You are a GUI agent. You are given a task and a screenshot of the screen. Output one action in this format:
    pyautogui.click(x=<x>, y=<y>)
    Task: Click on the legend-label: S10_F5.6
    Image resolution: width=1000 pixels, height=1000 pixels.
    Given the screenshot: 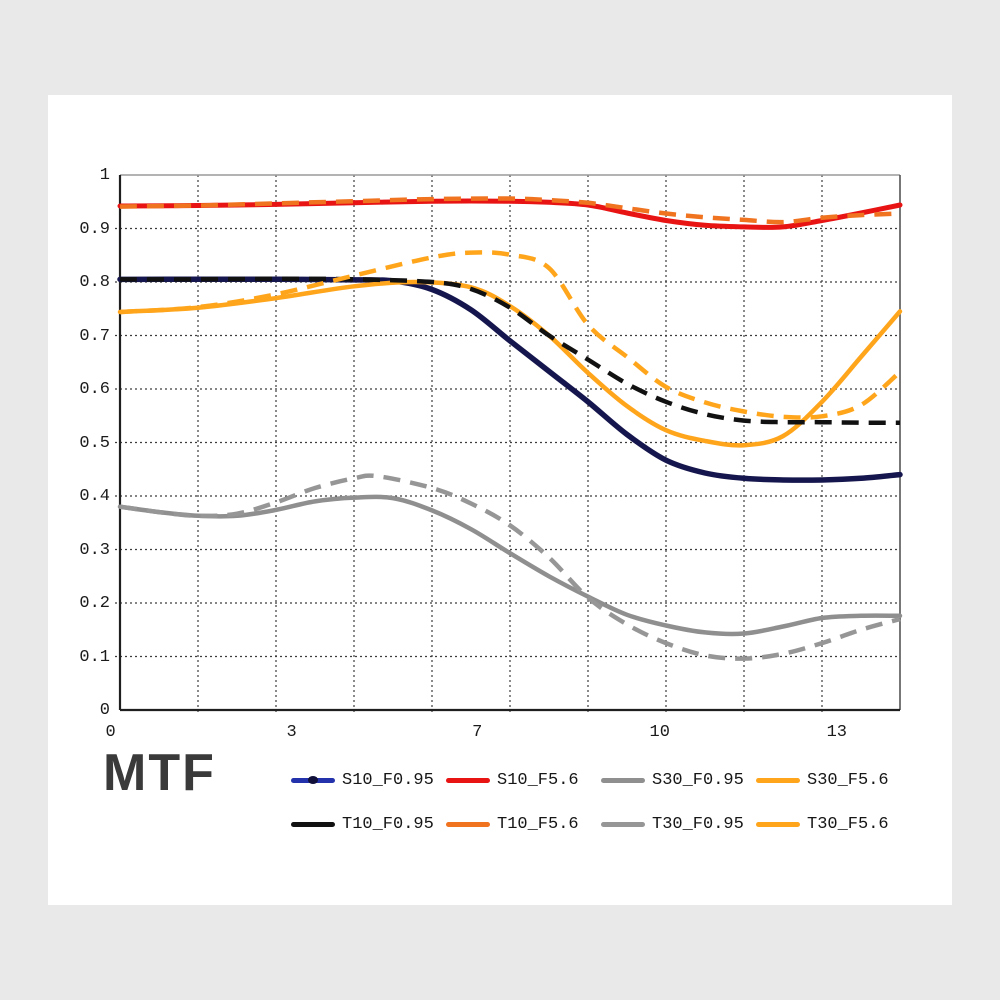 What is the action you would take?
    pyautogui.click(x=538, y=780)
    